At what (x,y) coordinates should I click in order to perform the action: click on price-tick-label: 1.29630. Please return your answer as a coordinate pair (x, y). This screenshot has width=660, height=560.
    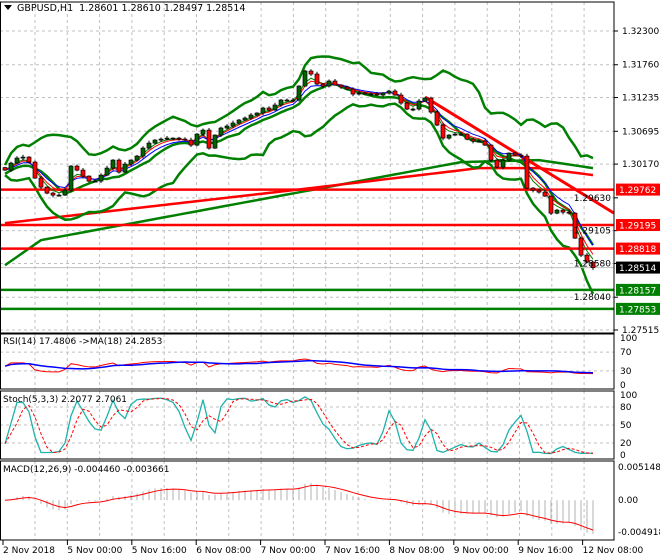
    Looking at the image, I should click on (592, 199).